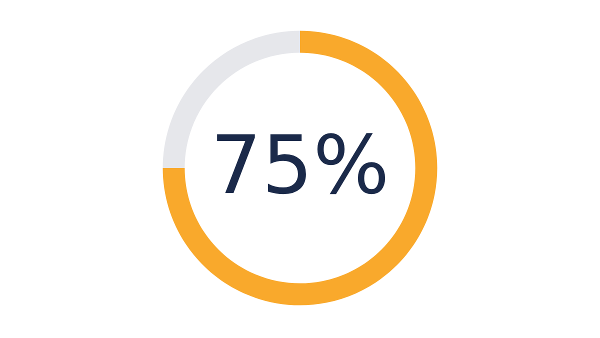 The image size is (600, 338). I want to click on text: 75%, so click(301, 163).